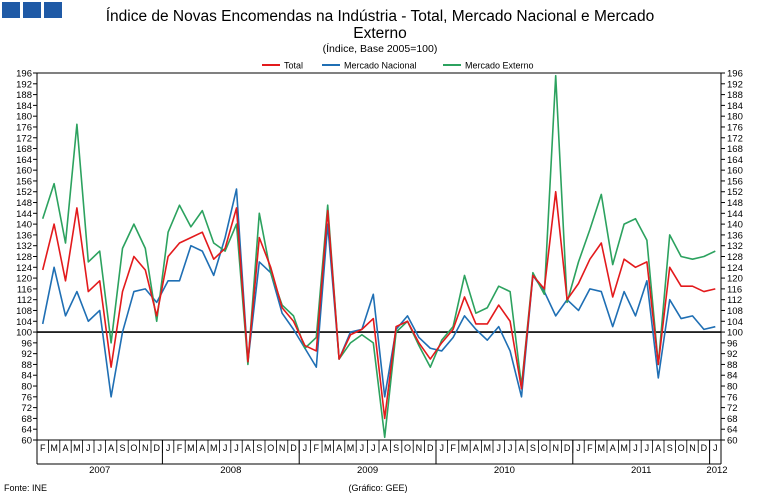  Describe the element at coordinates (735, 333) in the screenshot. I see `y-tick-label-right: 100` at that location.